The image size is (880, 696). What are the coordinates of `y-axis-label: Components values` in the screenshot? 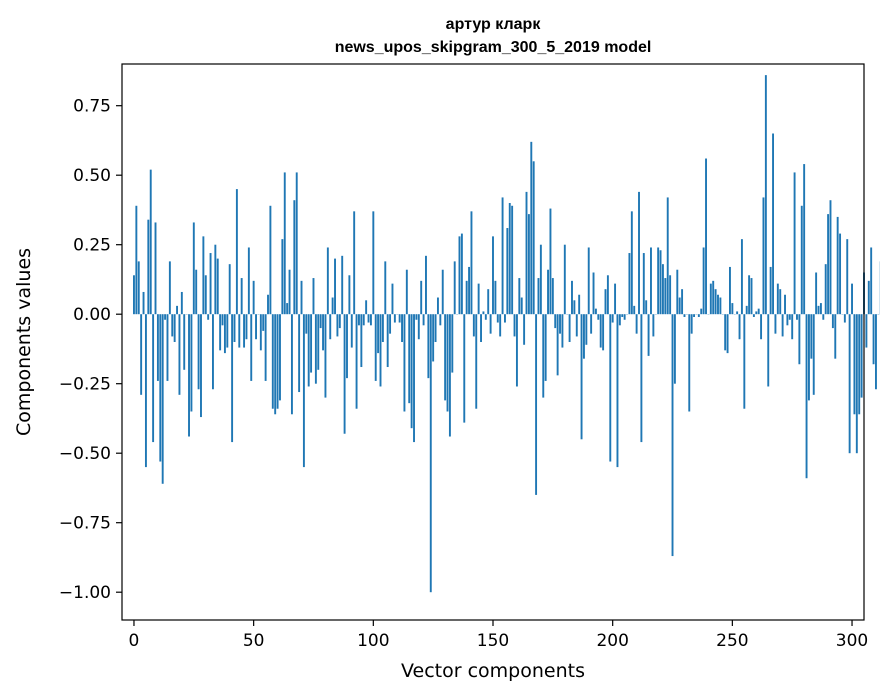 It's located at (24, 342).